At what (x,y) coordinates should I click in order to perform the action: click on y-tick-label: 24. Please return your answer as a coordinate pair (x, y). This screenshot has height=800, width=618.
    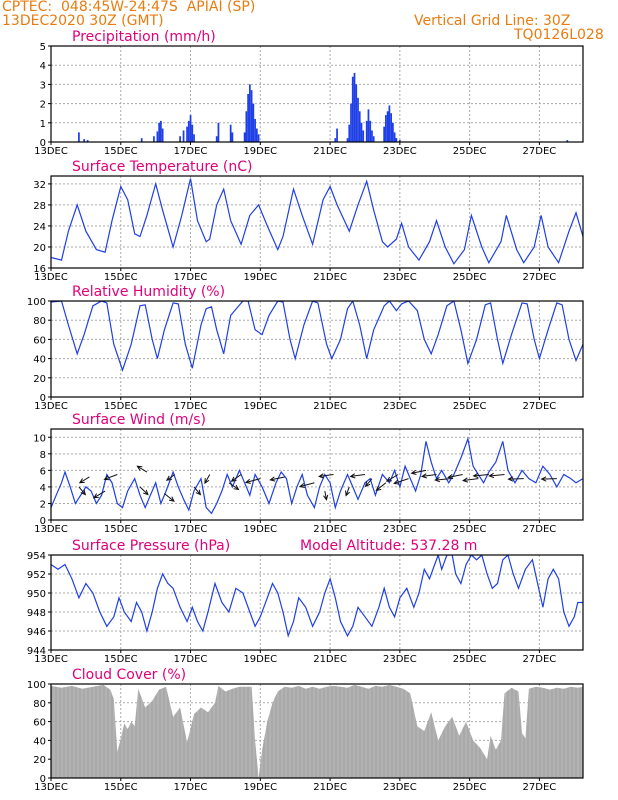
    Looking at the image, I should click on (39, 227).